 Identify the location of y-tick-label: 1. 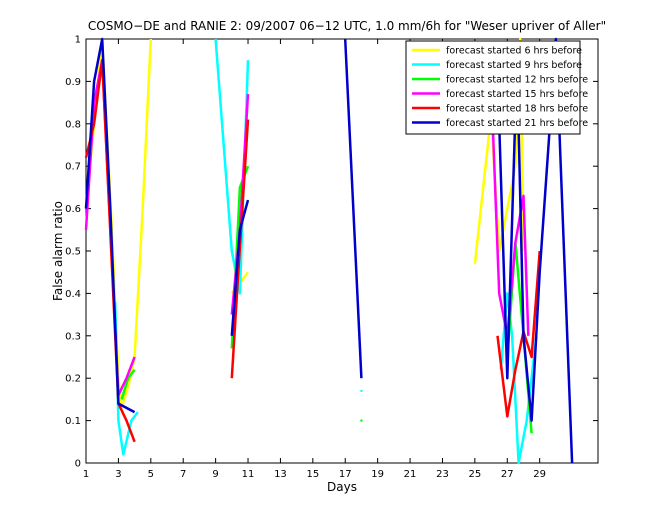
(78, 40).